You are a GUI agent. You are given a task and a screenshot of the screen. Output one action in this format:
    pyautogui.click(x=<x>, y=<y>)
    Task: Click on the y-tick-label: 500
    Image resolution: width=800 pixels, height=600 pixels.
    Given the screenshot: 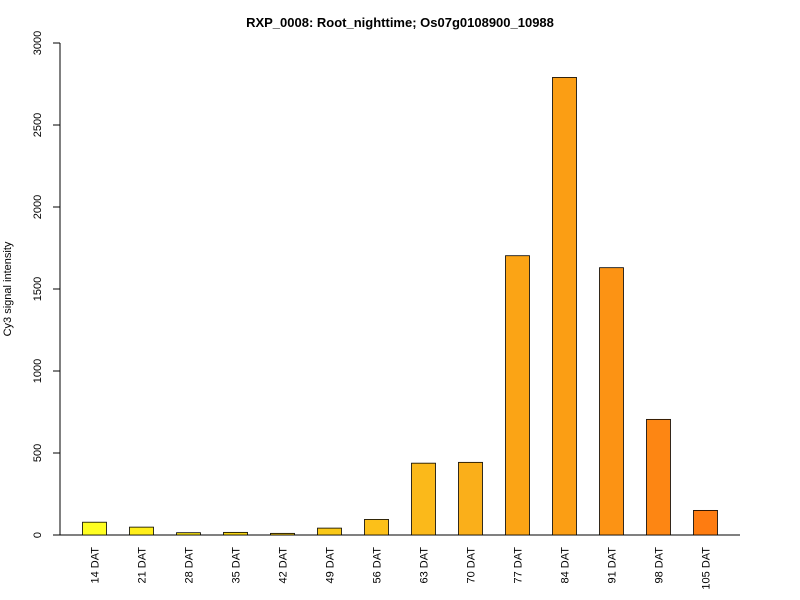 What is the action you would take?
    pyautogui.click(x=38, y=453)
    